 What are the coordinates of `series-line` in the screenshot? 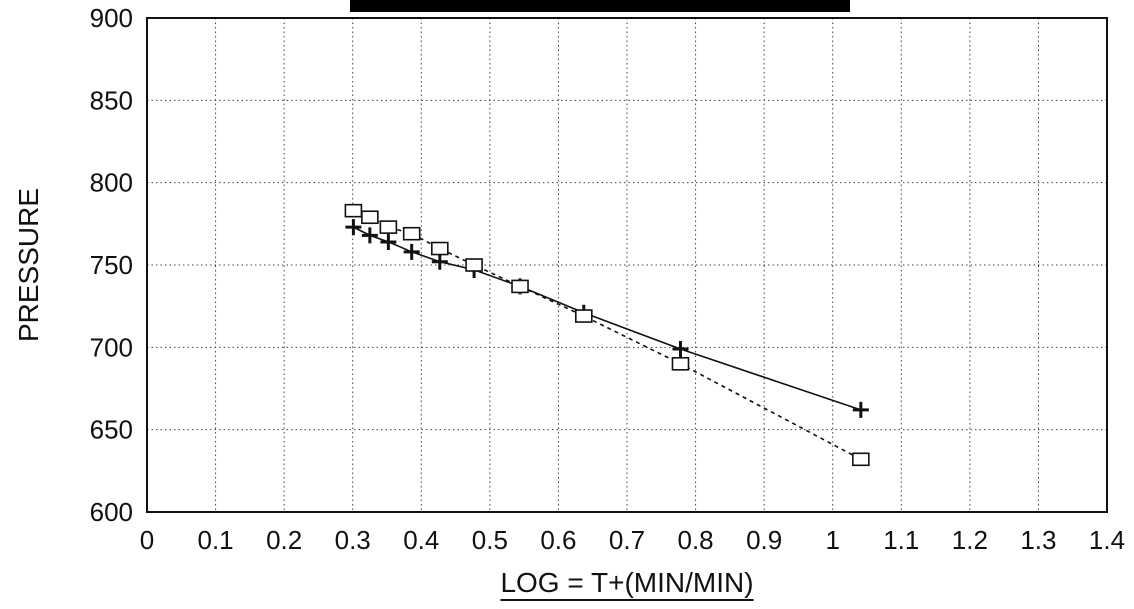 It's located at (607, 318).